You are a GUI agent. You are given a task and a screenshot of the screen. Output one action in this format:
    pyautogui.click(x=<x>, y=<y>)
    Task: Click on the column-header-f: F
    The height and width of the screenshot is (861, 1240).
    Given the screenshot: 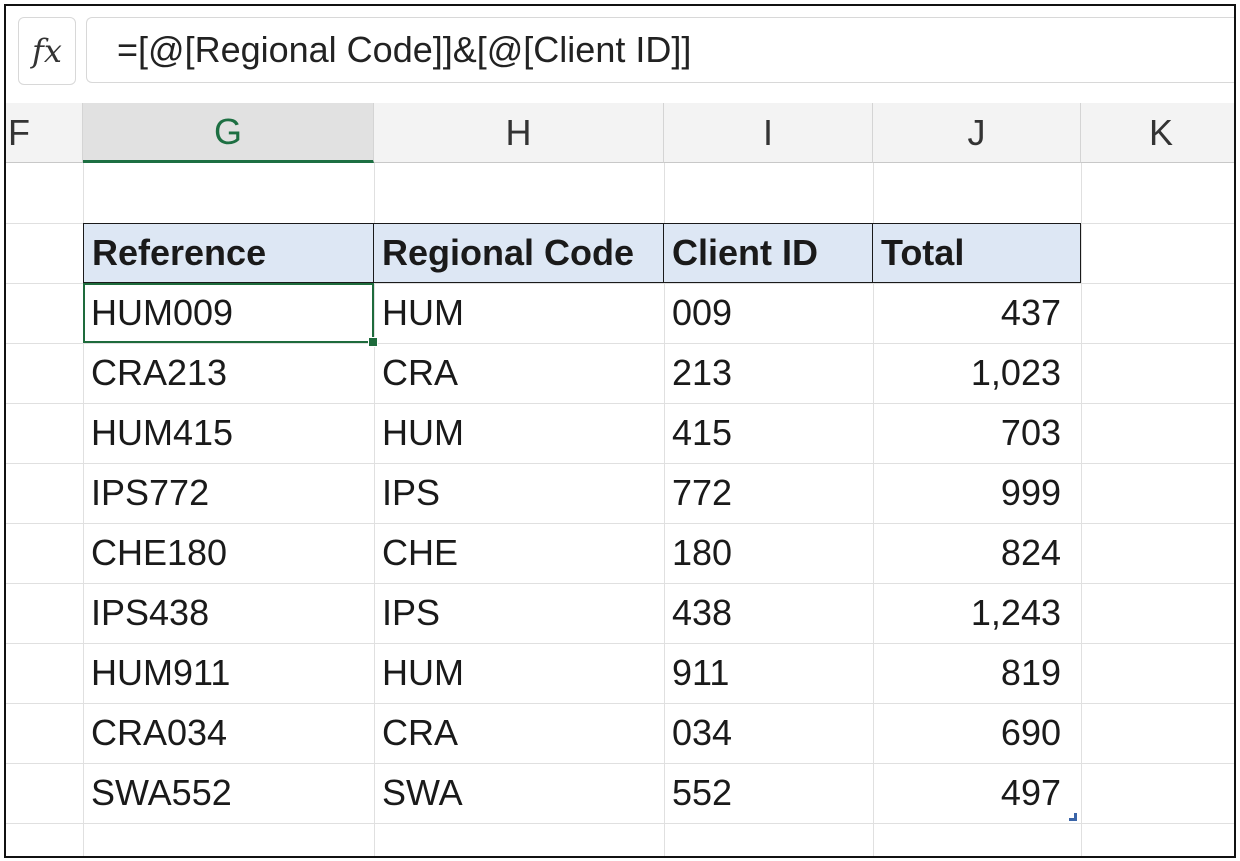 What is the action you would take?
    pyautogui.click(x=44, y=133)
    